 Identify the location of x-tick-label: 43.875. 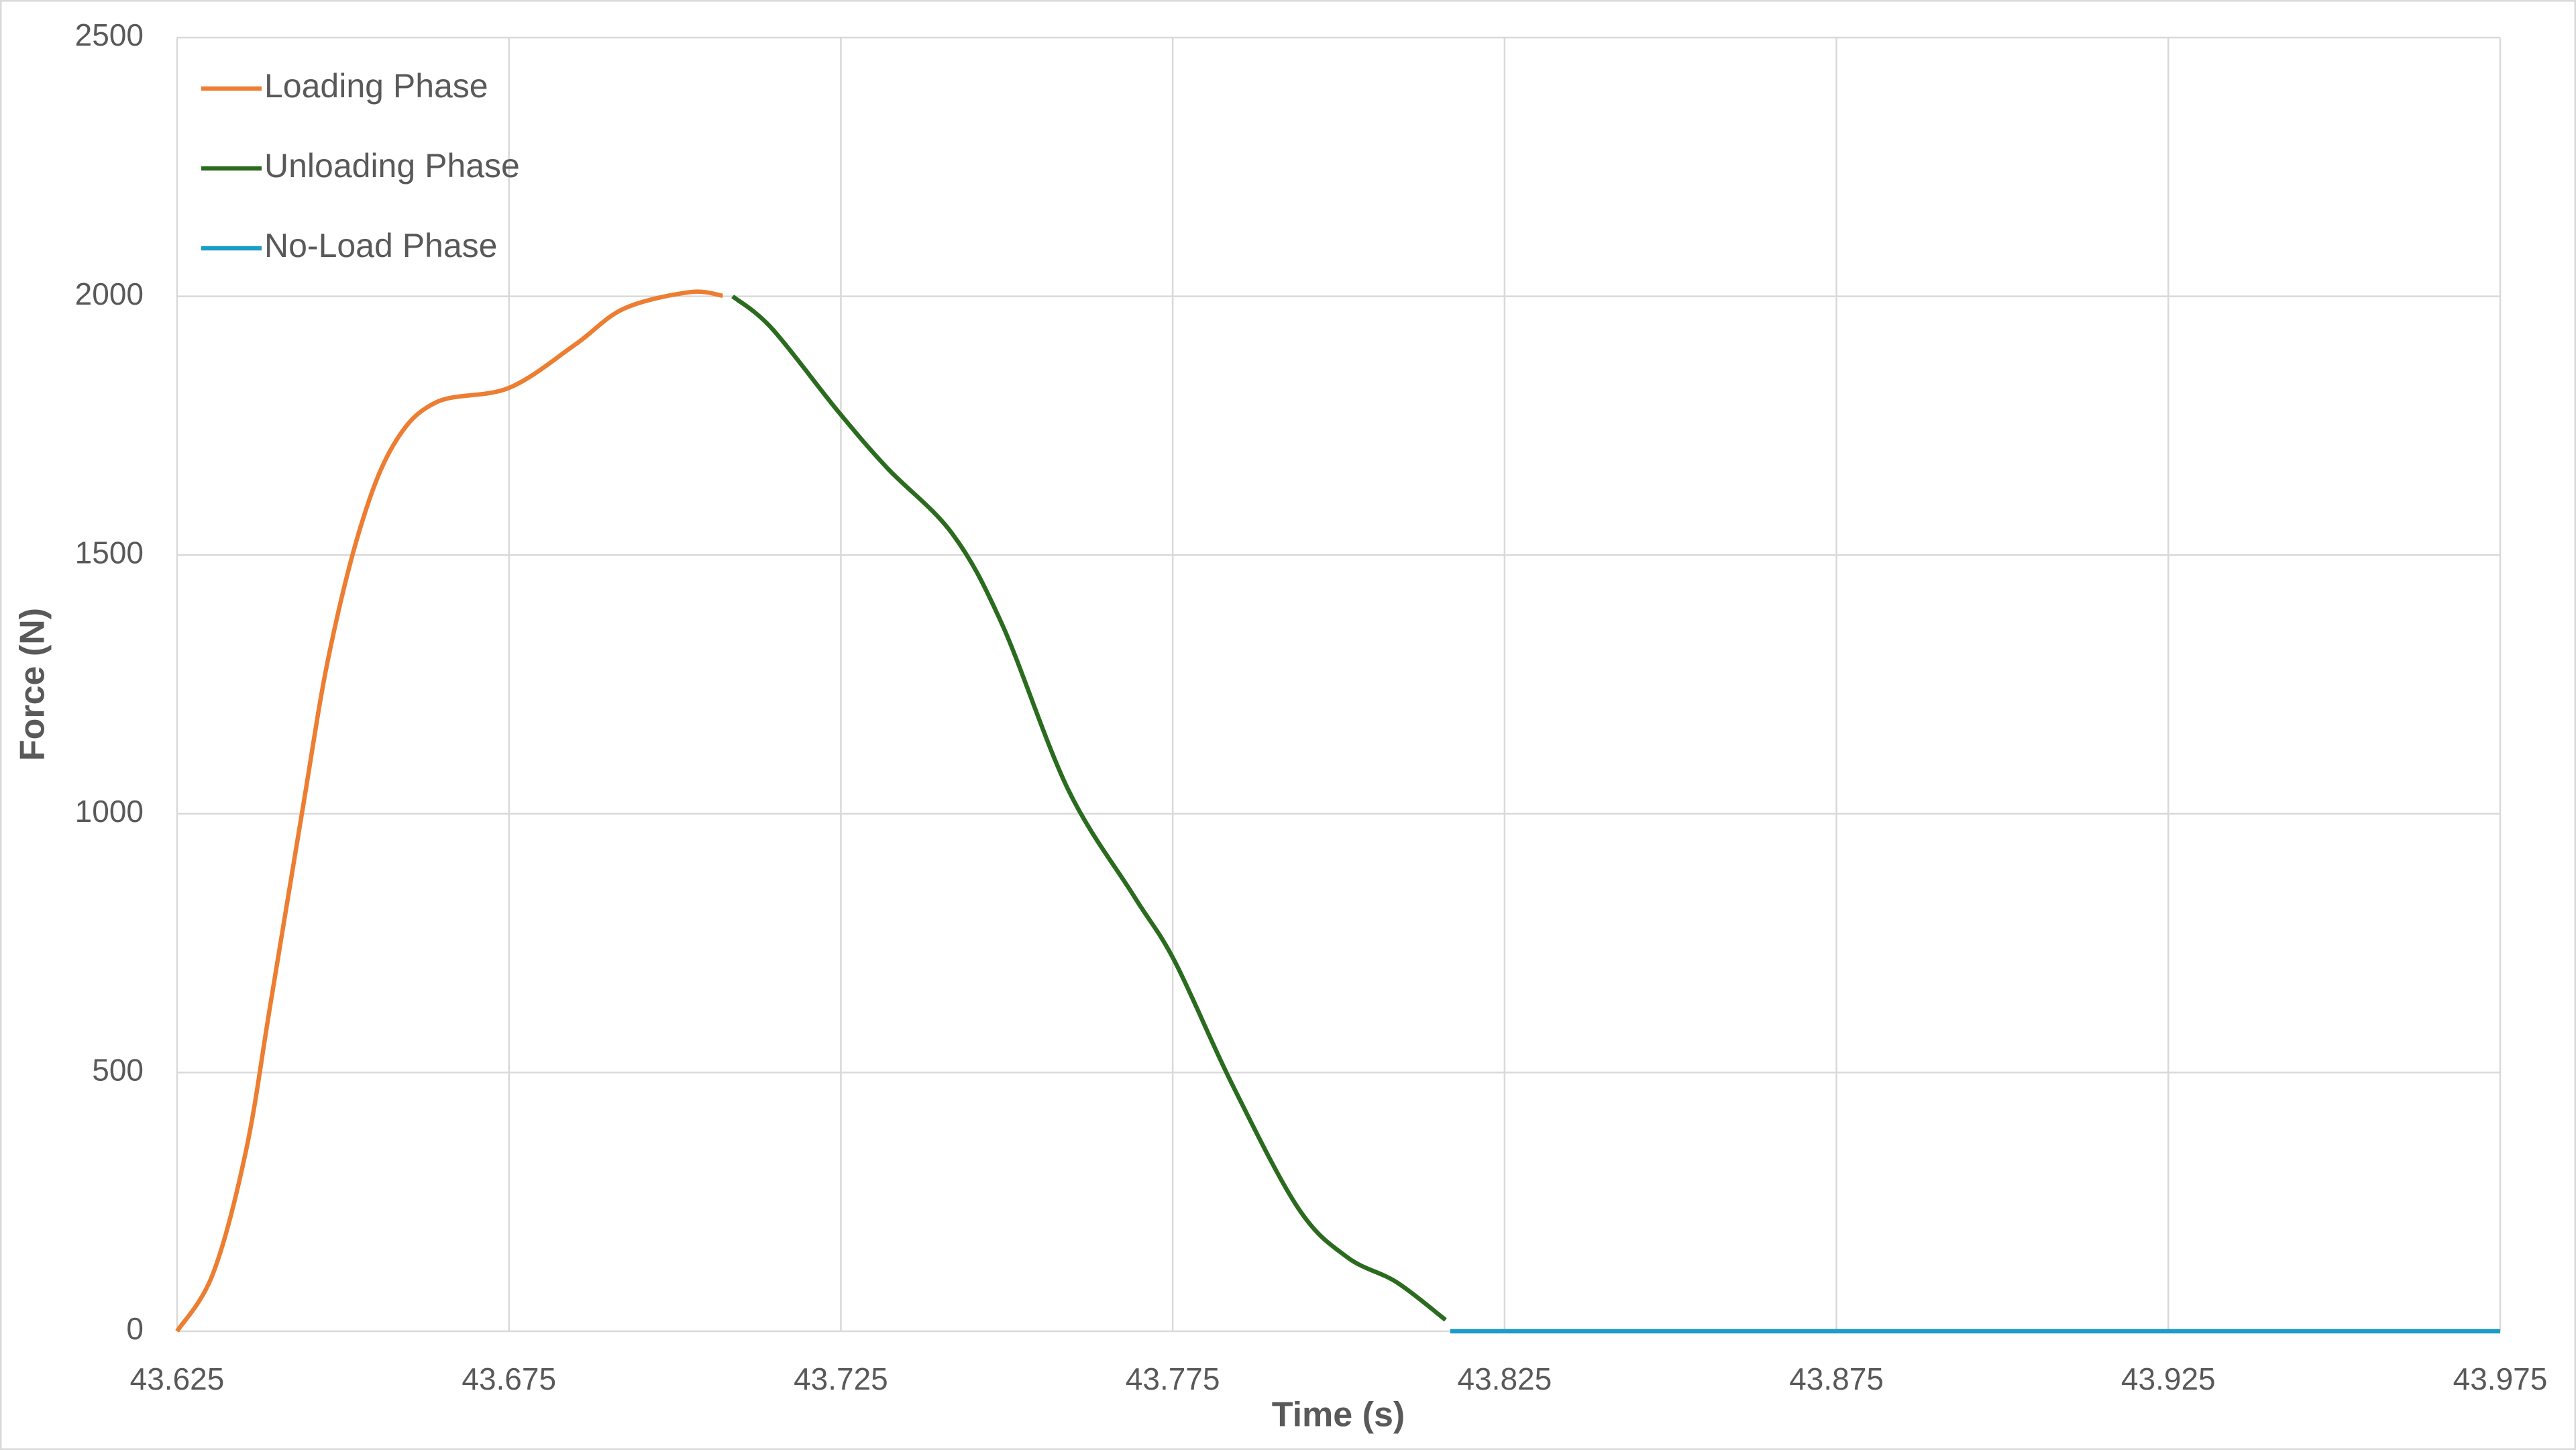
(1836, 1378).